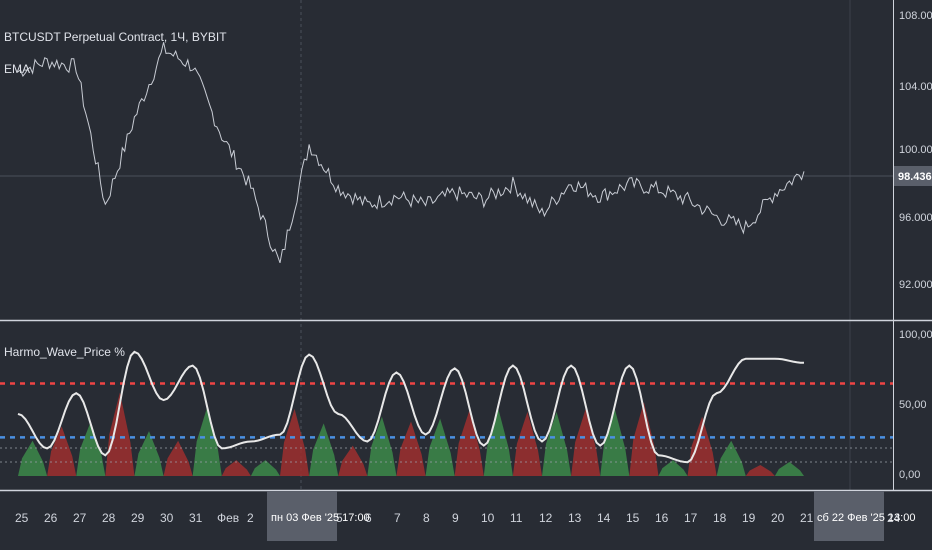 This screenshot has height=550, width=932. Describe the element at coordinates (80, 518) in the screenshot. I see `time-tick-label: 27` at that location.